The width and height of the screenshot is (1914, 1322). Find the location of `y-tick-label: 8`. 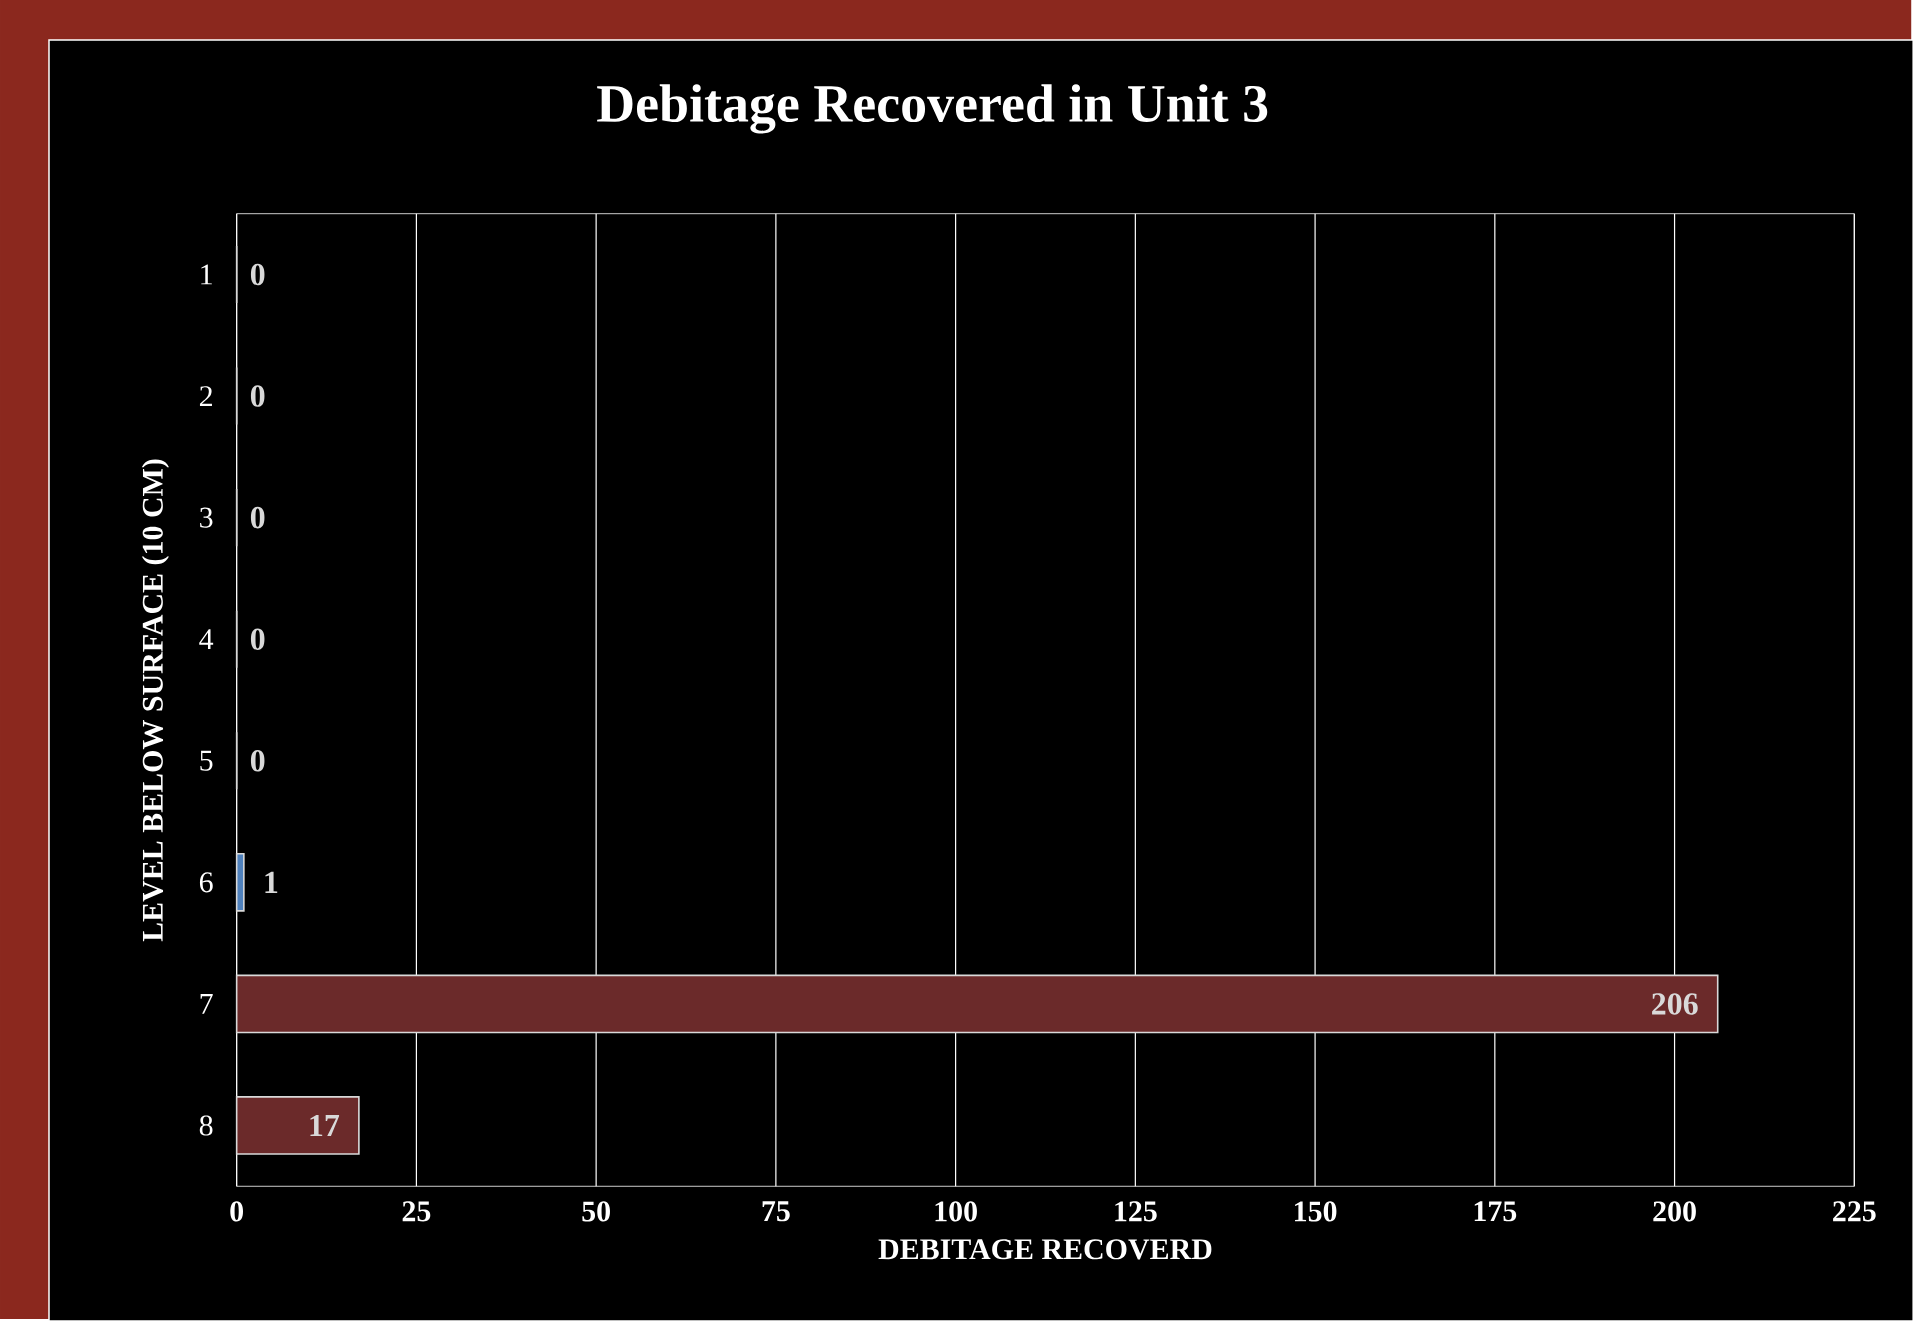

y-tick-label: 8 is located at coordinates (206, 1125).